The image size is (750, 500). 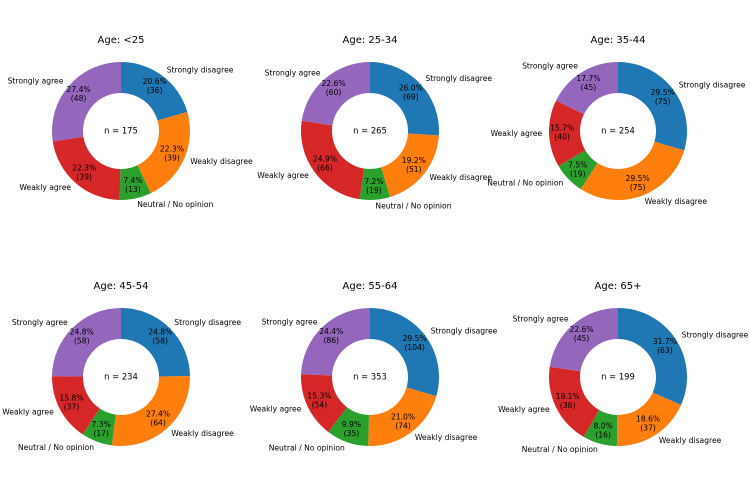 I want to click on count-label: (37), so click(x=648, y=428).